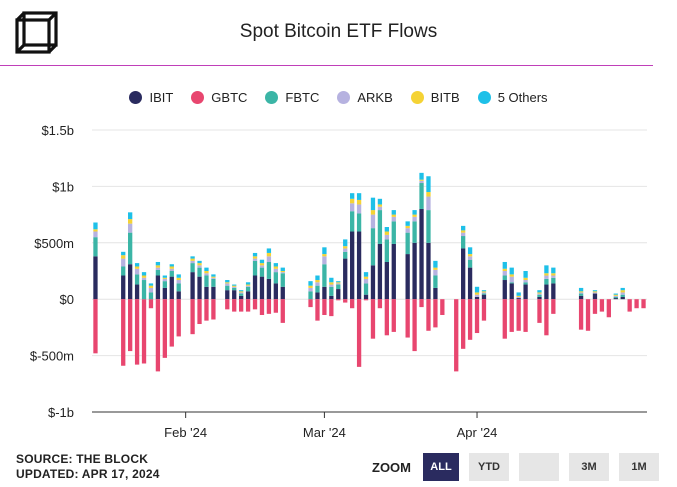 The width and height of the screenshot is (677, 487). I want to click on zoom-ytd-button: YTD, so click(489, 467).